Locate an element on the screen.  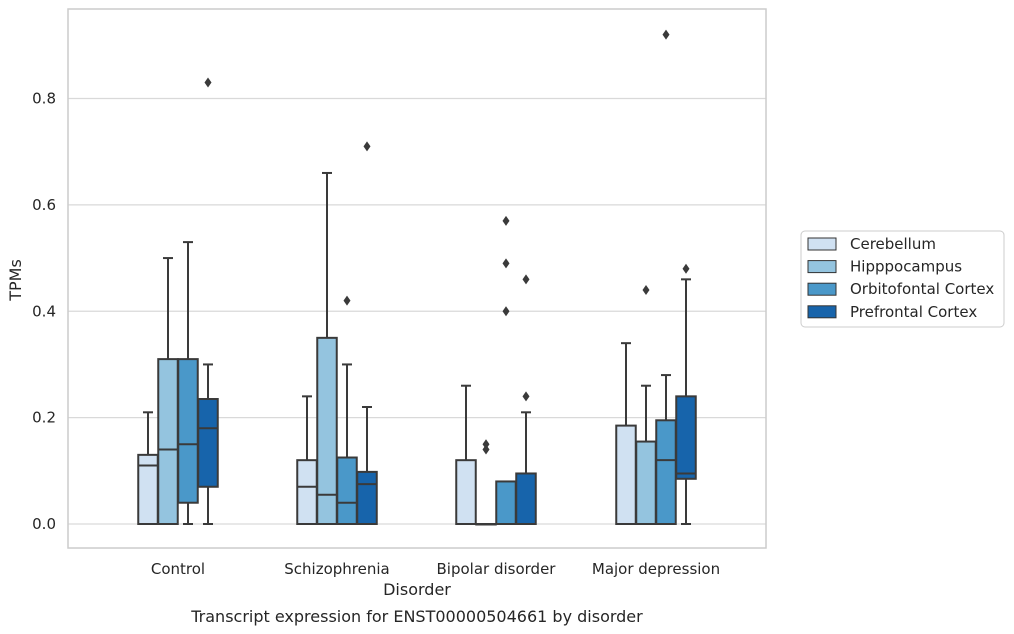
y-tick-label: 0.0 is located at coordinates (44, 524).